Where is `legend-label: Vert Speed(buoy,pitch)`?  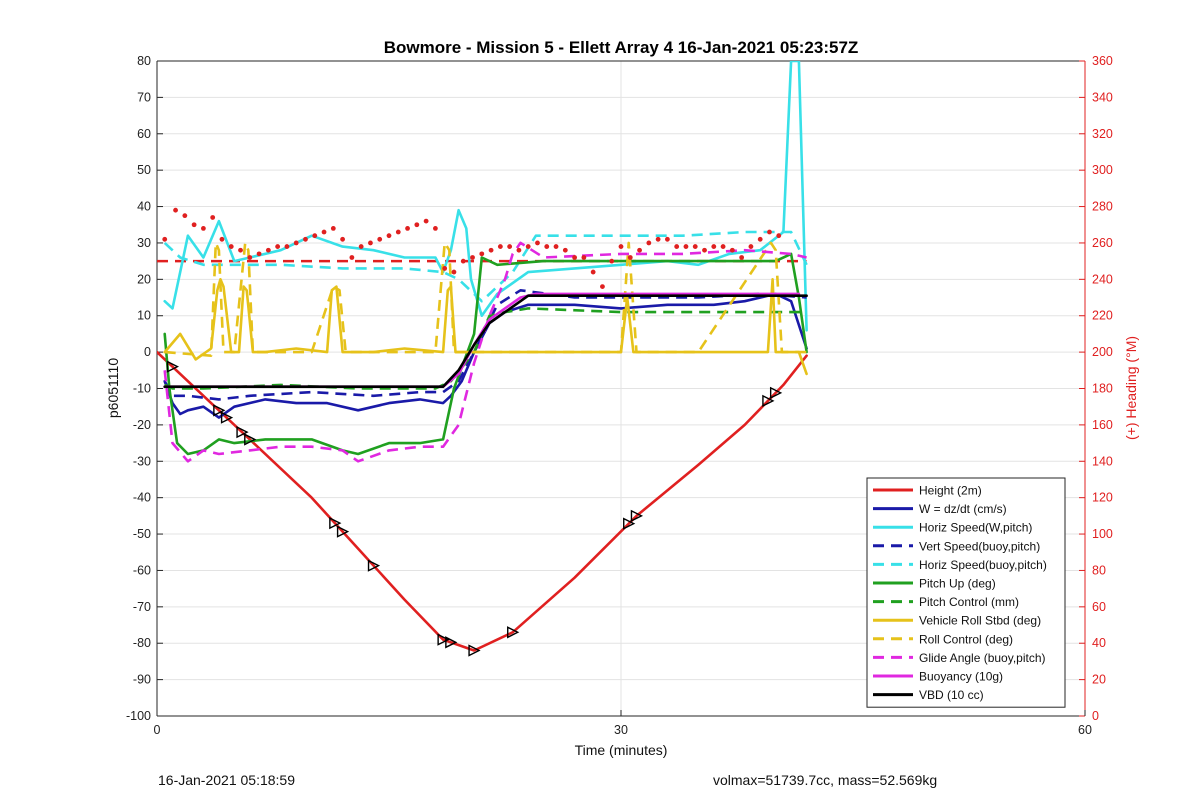
legend-label: Vert Speed(buoy,pitch) is located at coordinates (979, 546).